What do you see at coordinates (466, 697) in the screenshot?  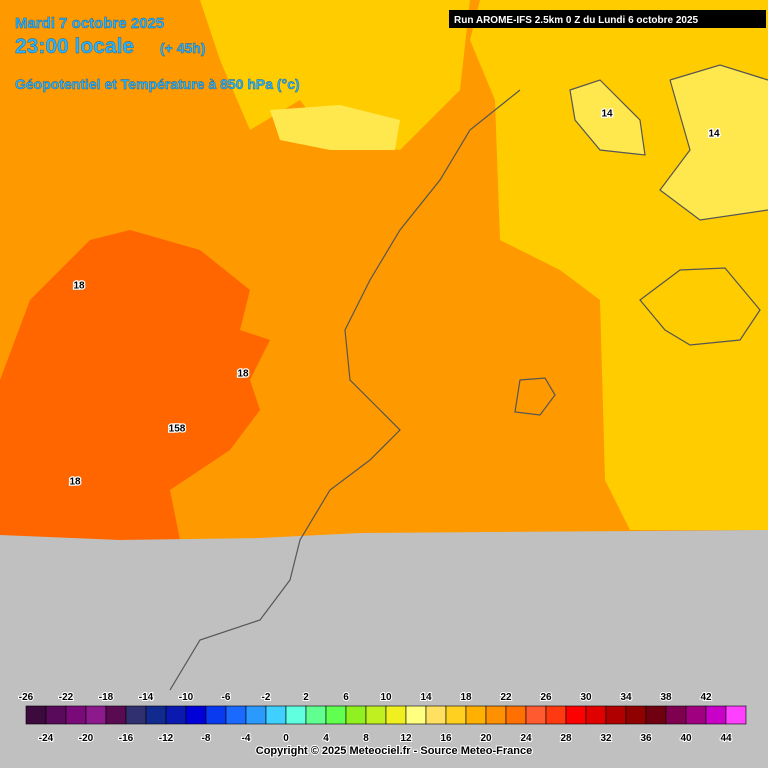 I see `legend-label: 18` at bounding box center [466, 697].